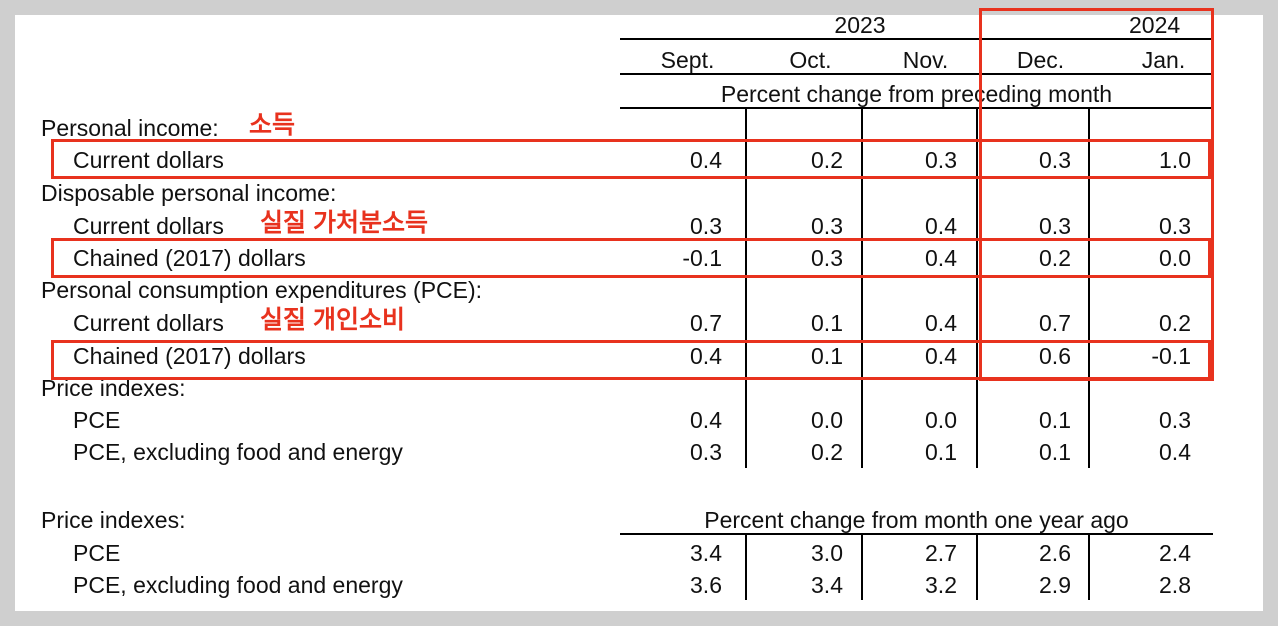 This screenshot has height=626, width=1278. Describe the element at coordinates (1175, 160) in the screenshot. I see `cell-value: 1.0` at that location.